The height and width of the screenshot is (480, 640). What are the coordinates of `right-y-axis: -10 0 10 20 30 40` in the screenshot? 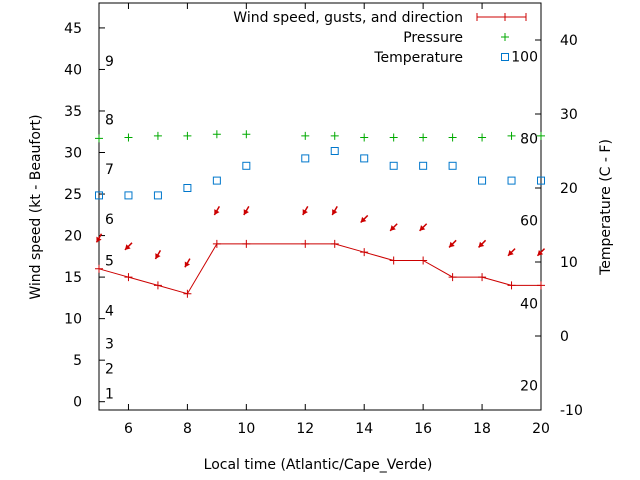 It's located at (559, 226).